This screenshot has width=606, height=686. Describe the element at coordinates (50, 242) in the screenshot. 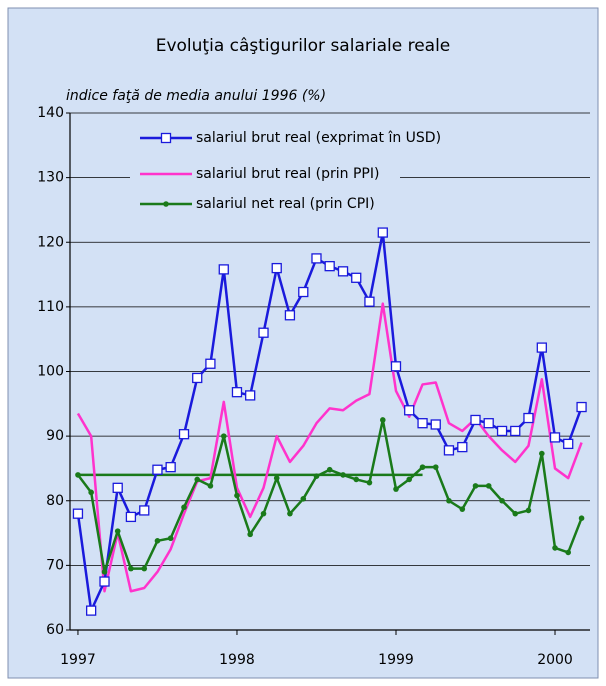

I see `y-tick-label: 120` at that location.